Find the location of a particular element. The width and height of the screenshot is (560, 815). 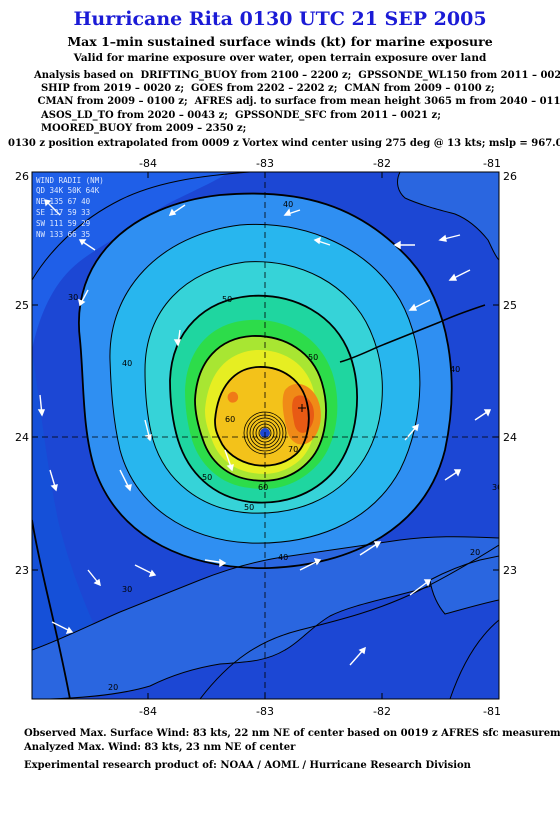

page-title: Hurricane Rita 0130 UTC 21 SEP 2005 is located at coordinates (280, 19).